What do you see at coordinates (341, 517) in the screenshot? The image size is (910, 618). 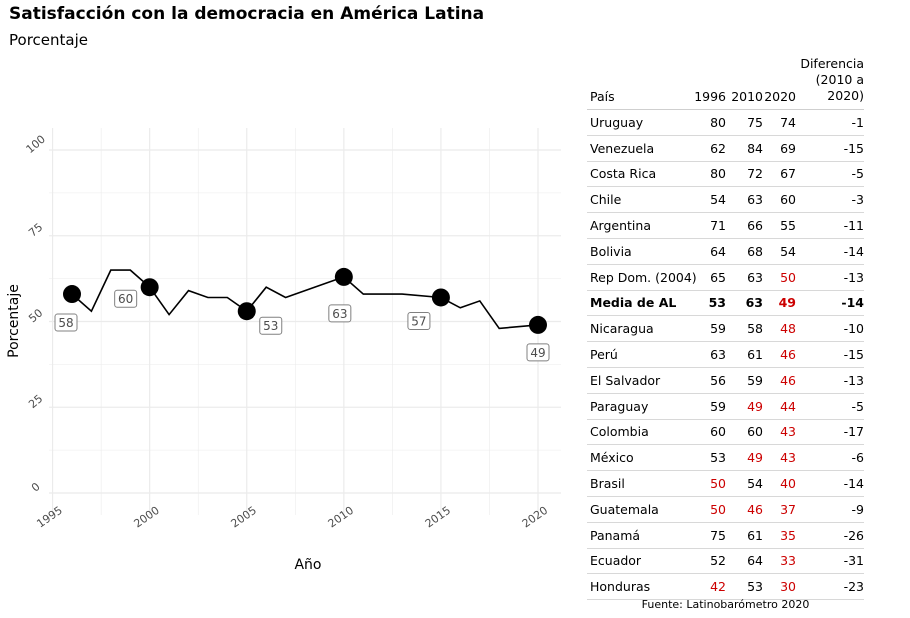 I see `x-tick-label: 2010` at bounding box center [341, 517].